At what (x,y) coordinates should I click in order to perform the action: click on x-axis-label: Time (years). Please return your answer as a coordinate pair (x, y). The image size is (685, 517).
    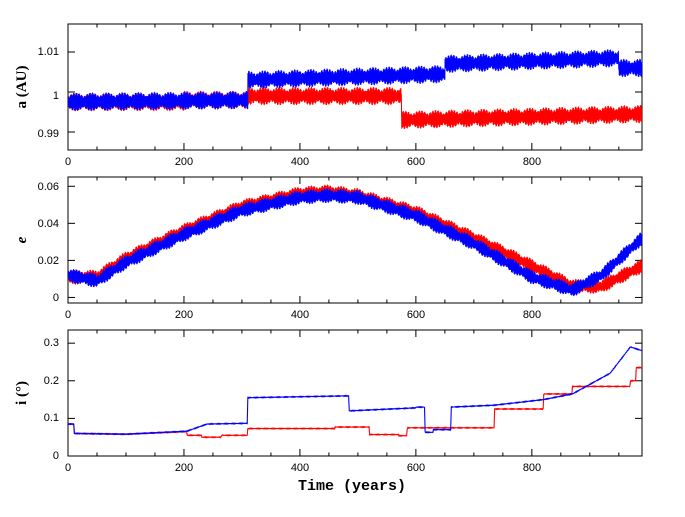
    Looking at the image, I should click on (352, 486).